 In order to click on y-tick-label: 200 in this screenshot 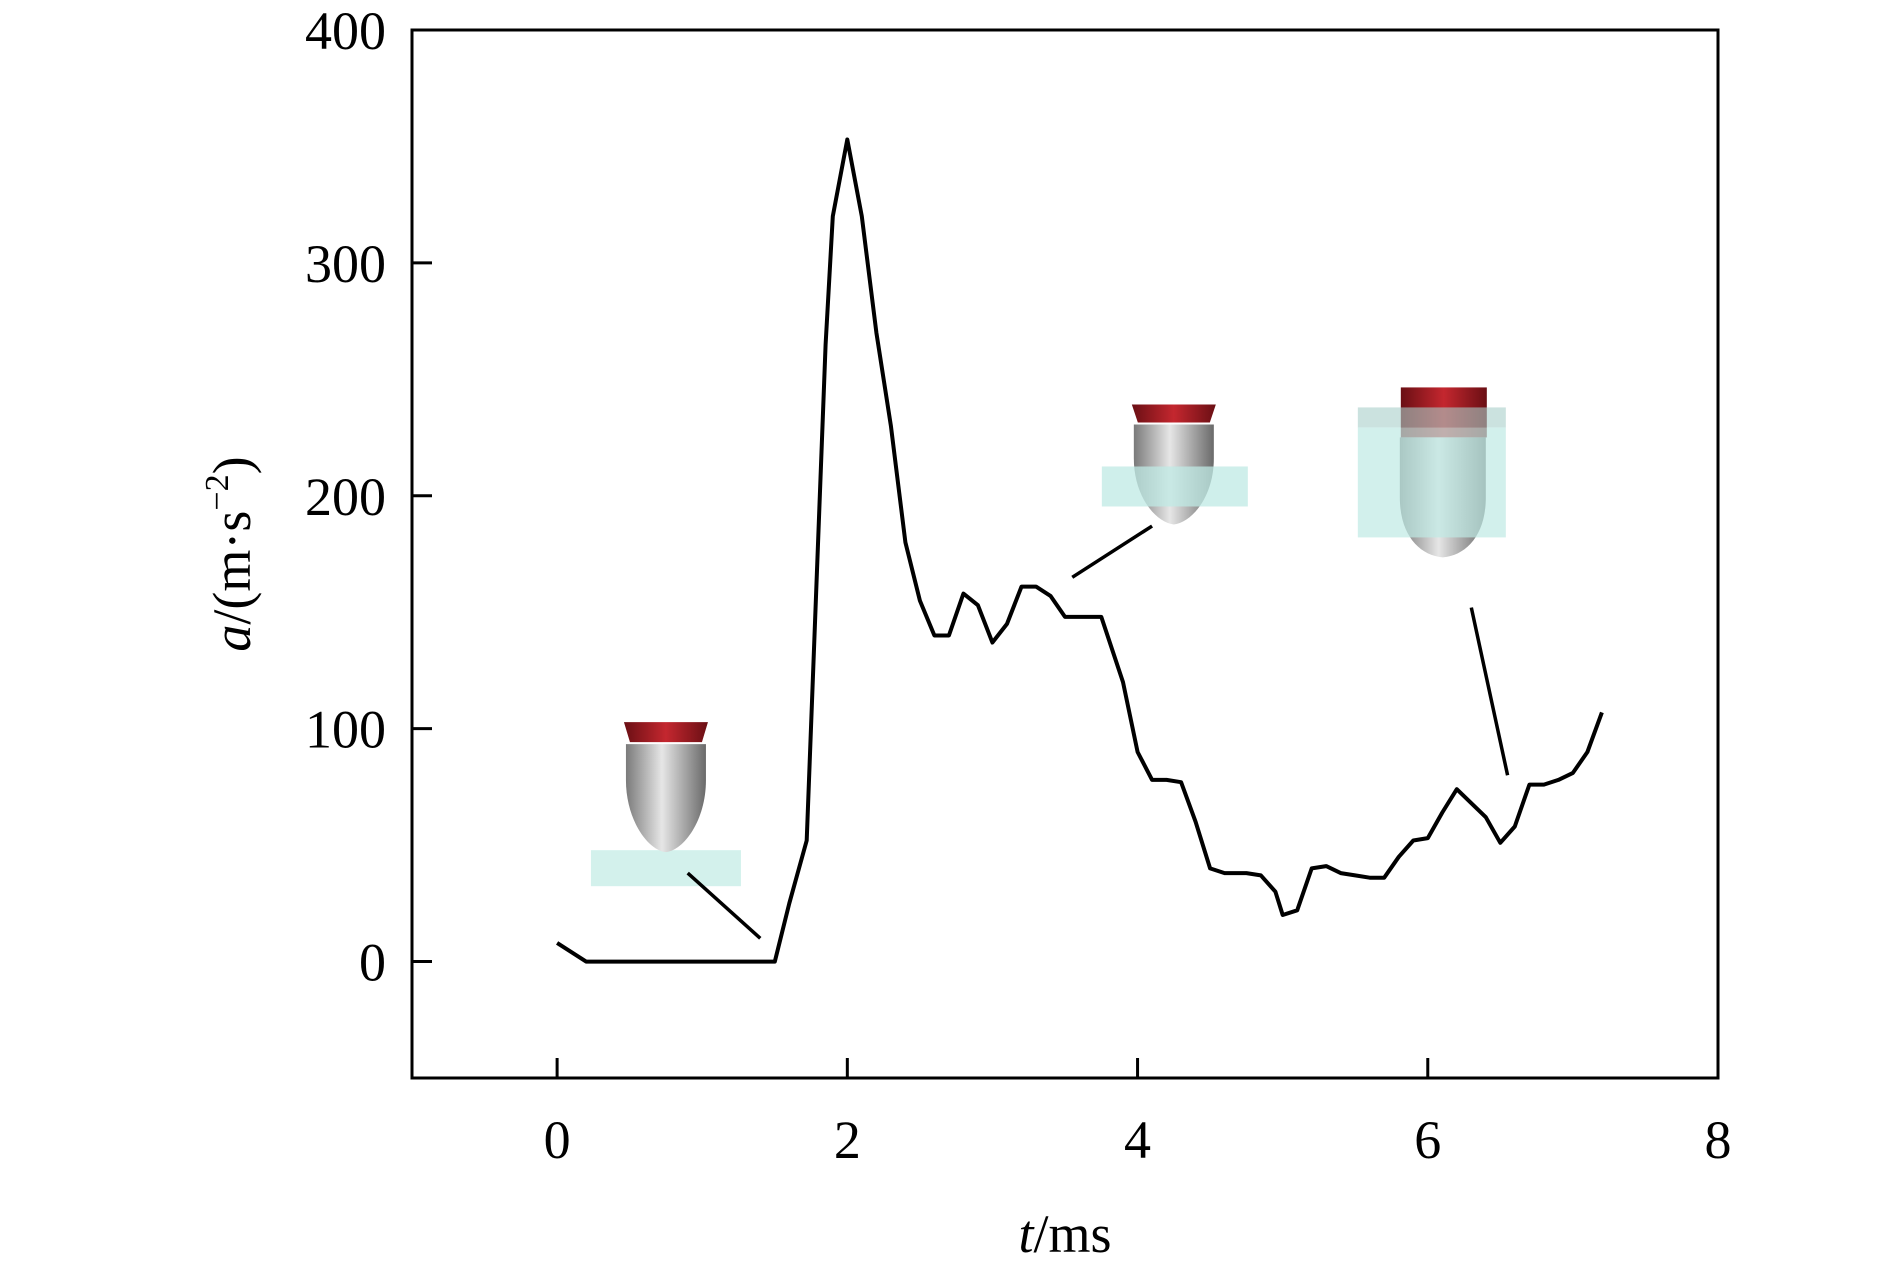, I will do `click(345, 497)`.